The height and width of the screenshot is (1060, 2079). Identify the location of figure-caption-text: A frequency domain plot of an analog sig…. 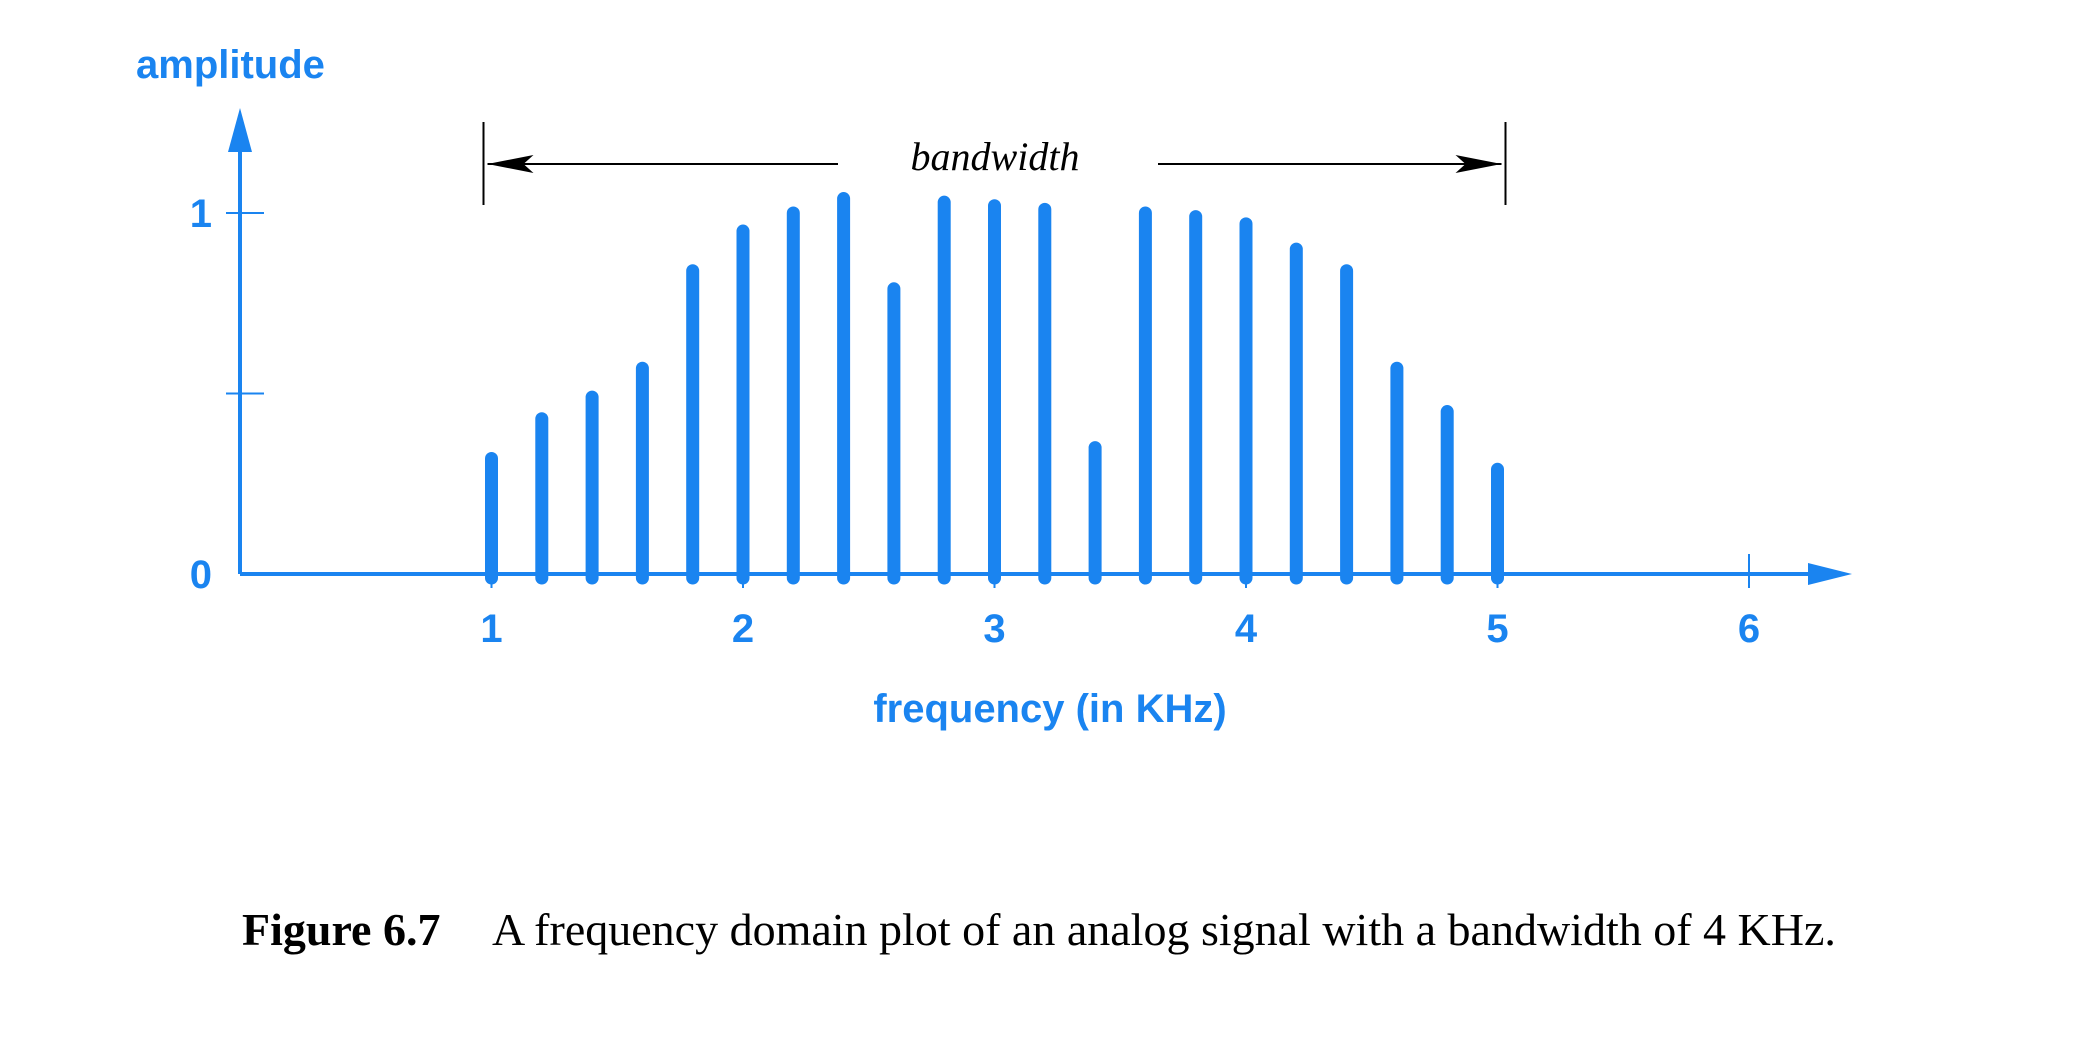
(1164, 929).